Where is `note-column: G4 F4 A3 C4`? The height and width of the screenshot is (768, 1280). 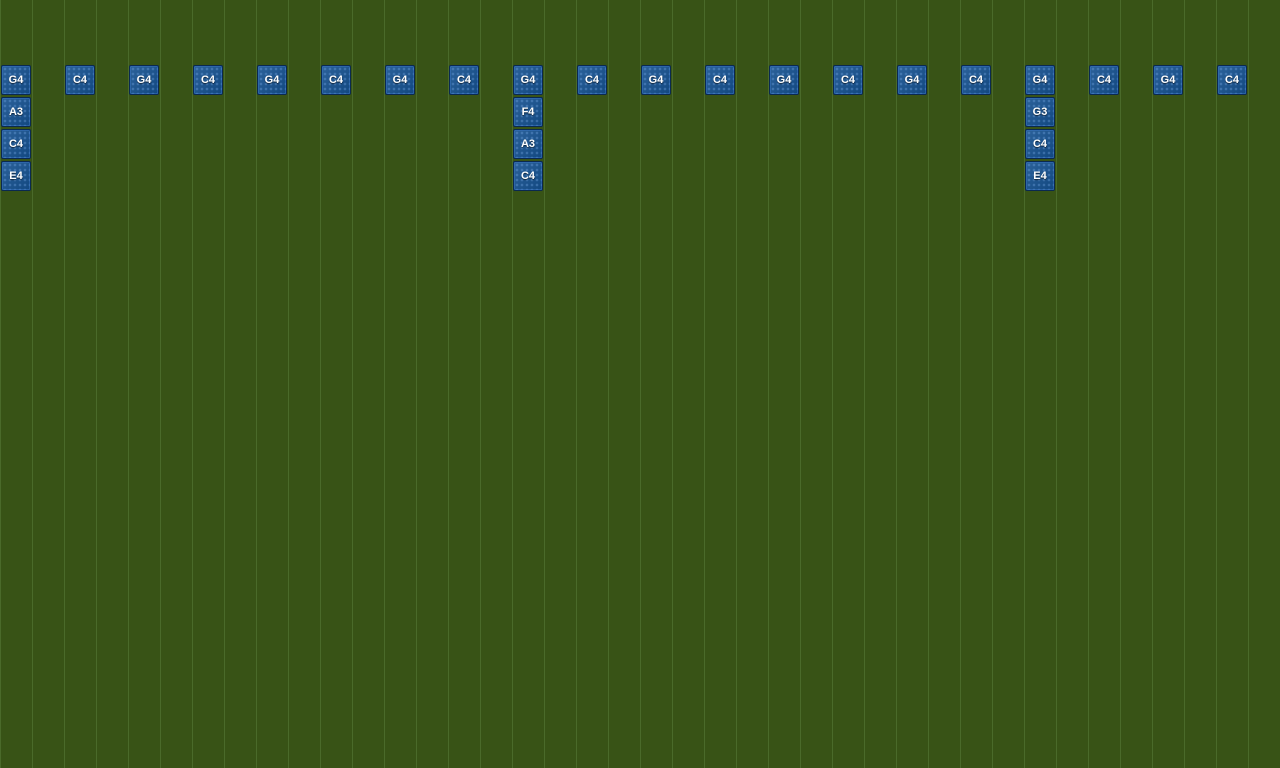 note-column: G4 F4 A3 C4 is located at coordinates (528, 129).